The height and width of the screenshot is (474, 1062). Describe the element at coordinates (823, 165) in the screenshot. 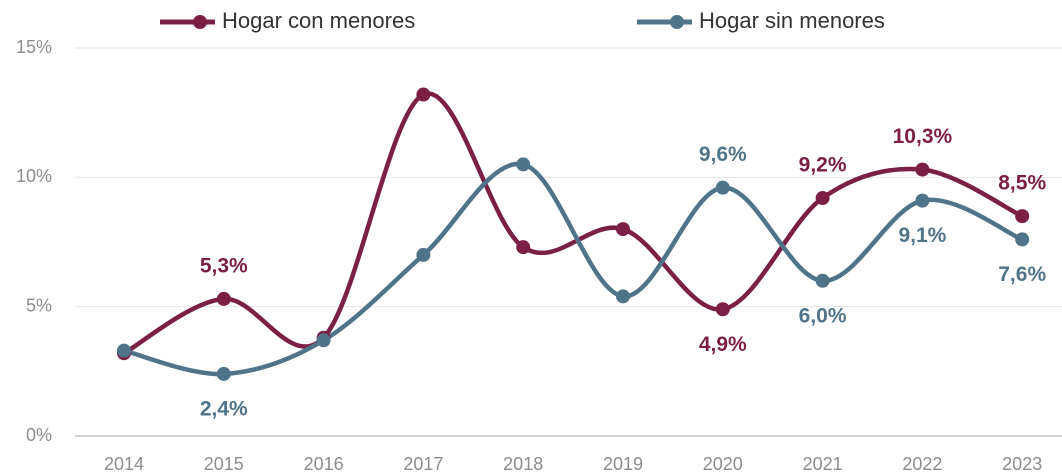

I see `data-label: 9,2%` at that location.